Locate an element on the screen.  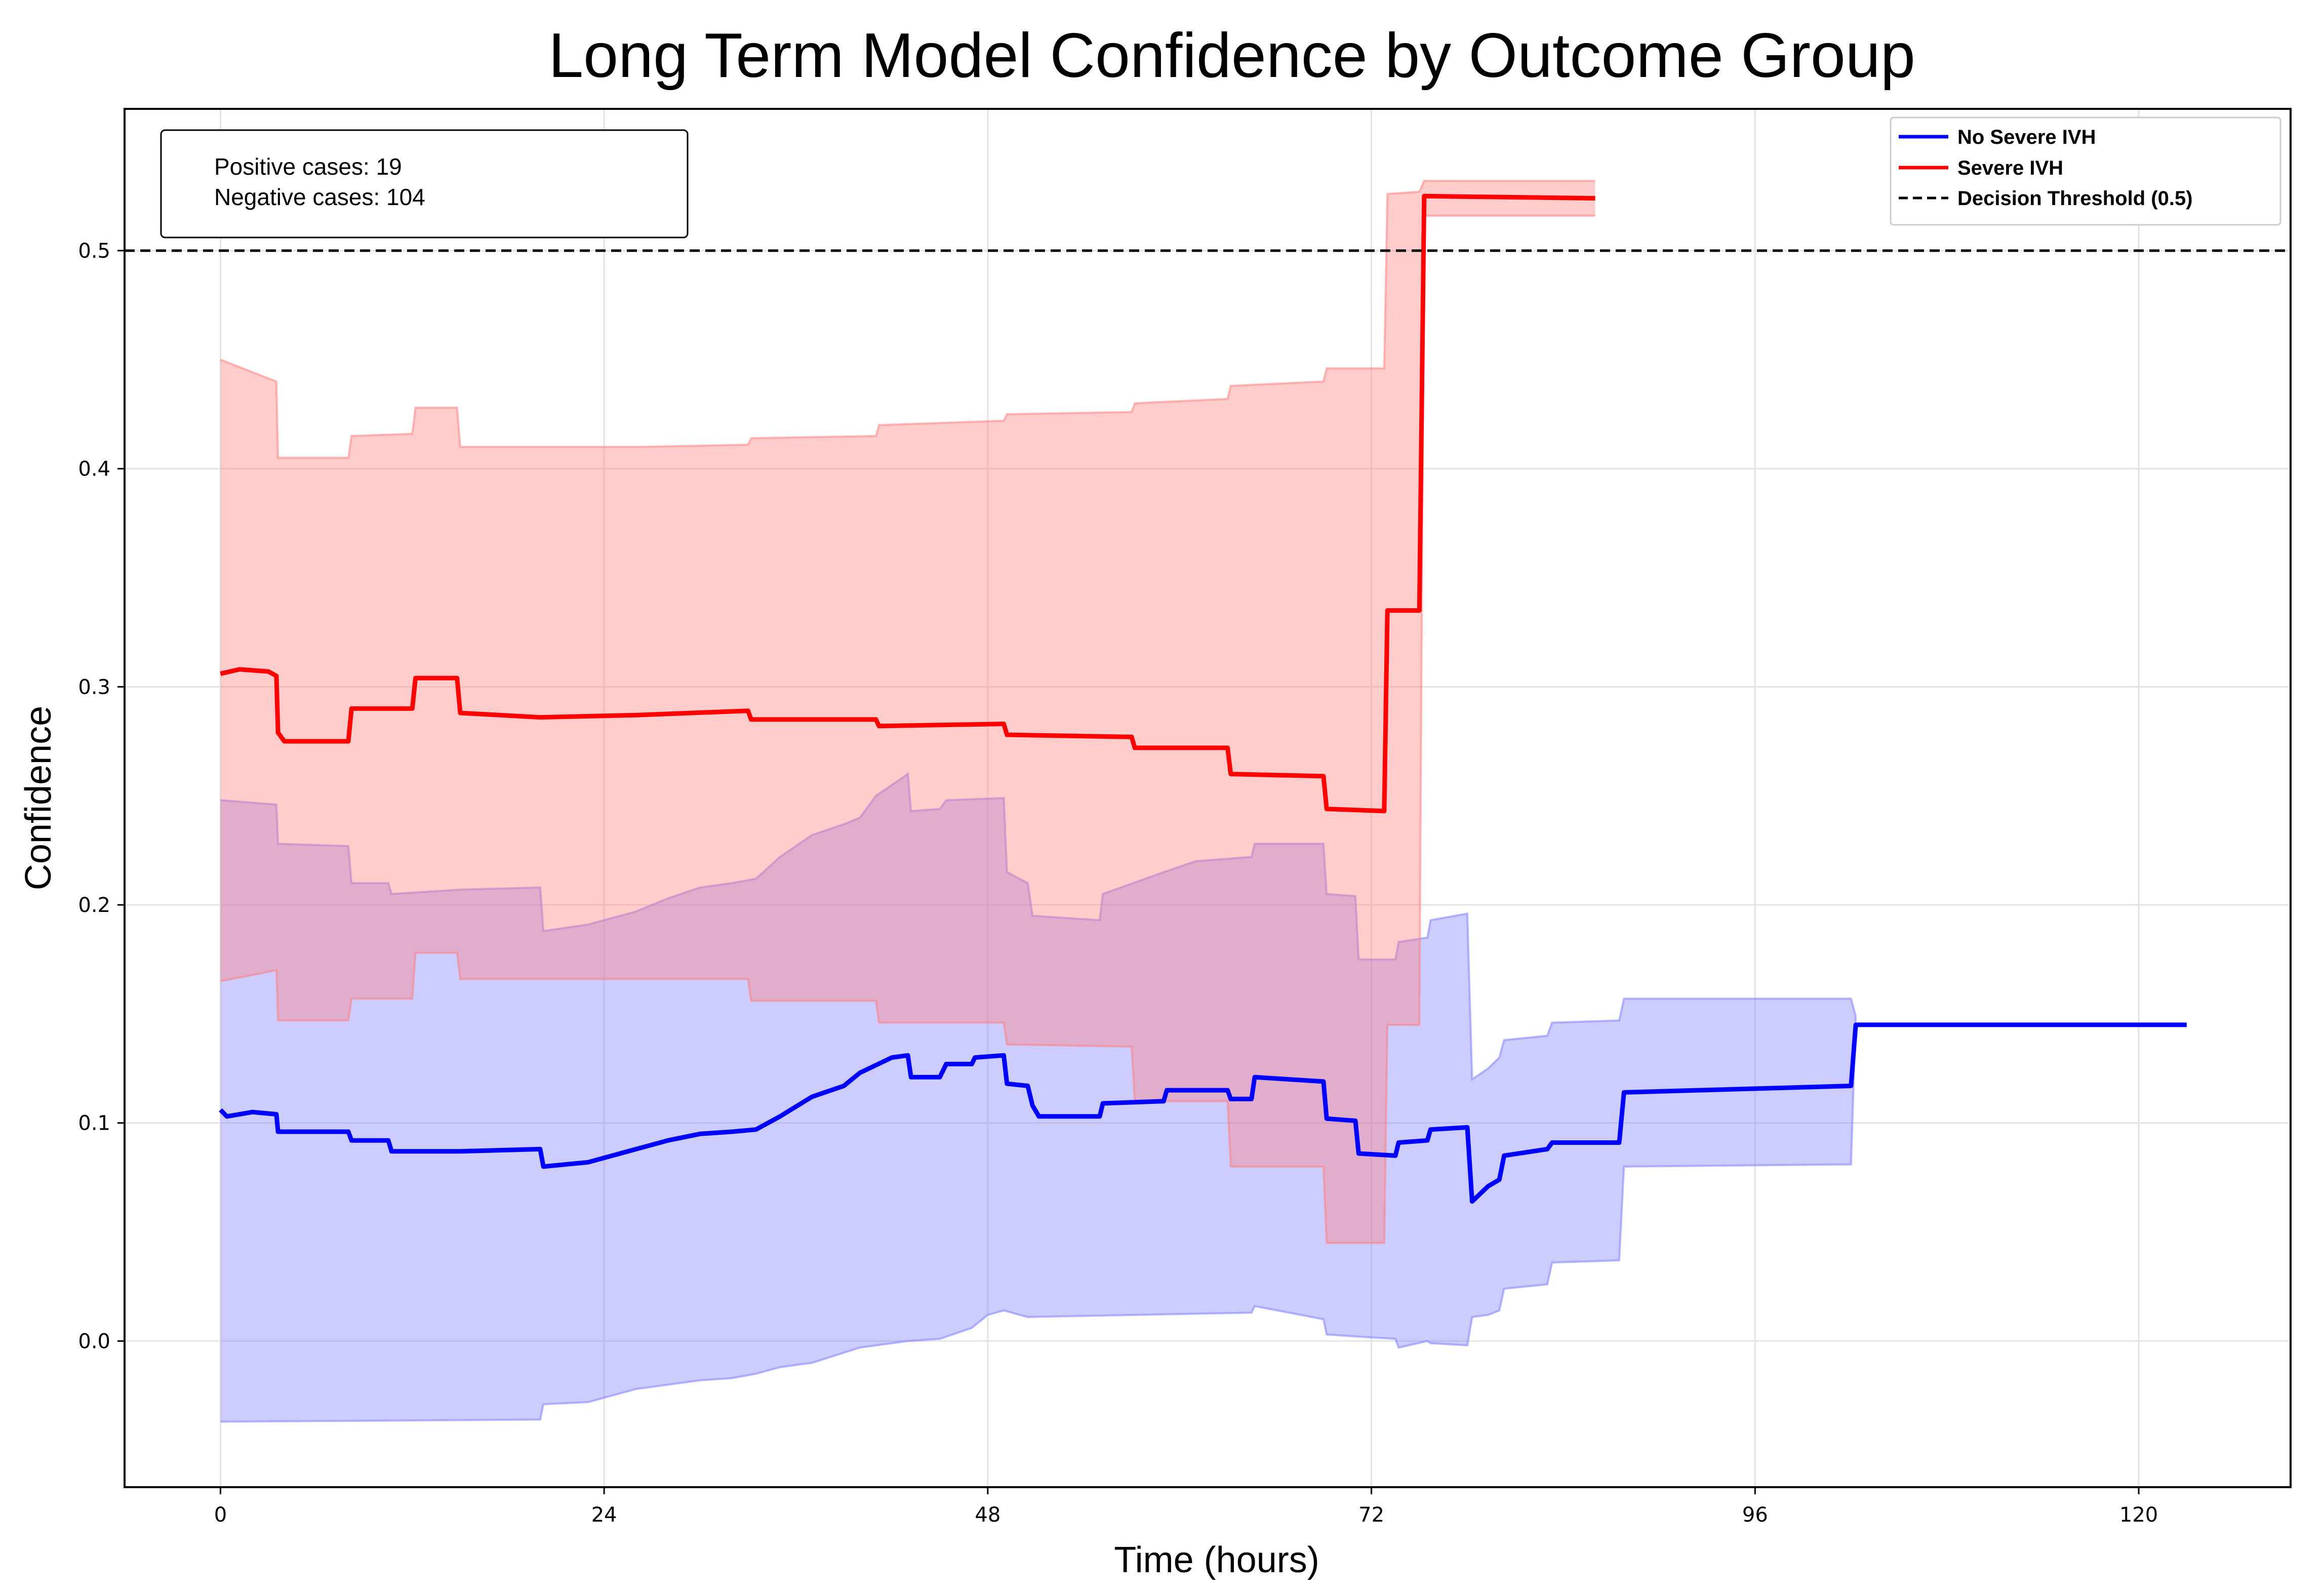
info-box-frame is located at coordinates (425, 184).